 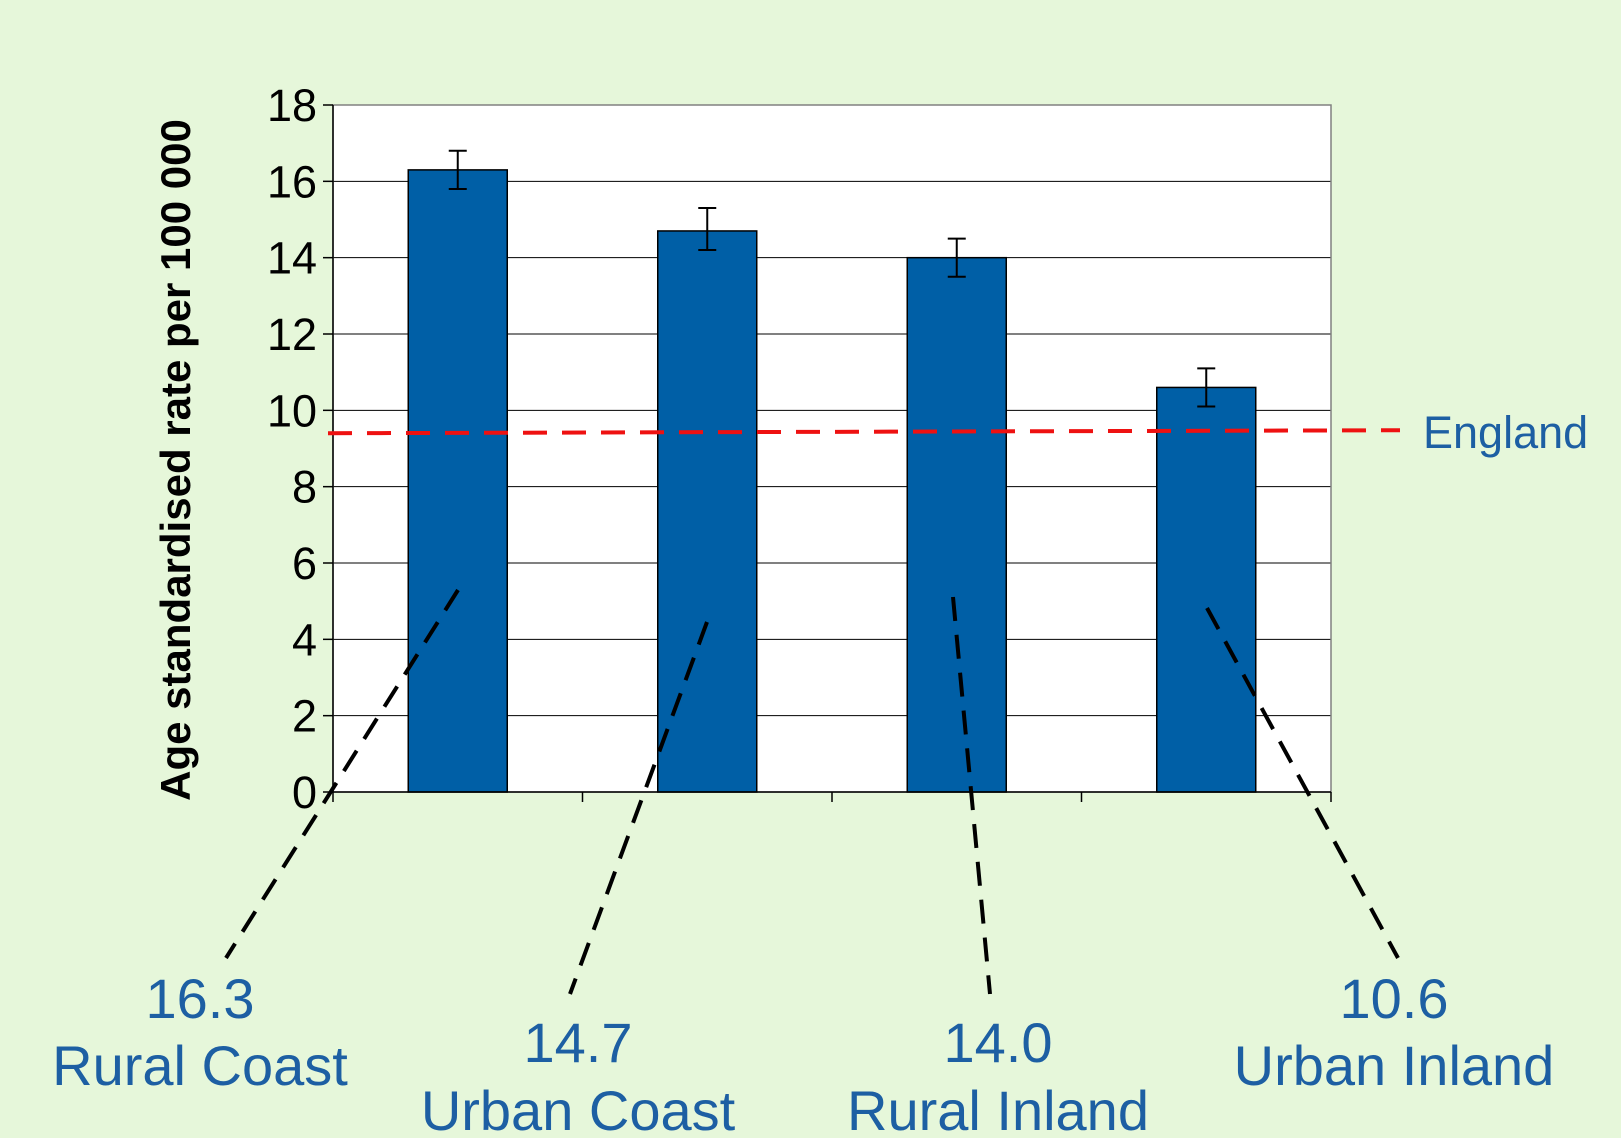 I want to click on y-tick-label: 0, so click(x=304, y=792).